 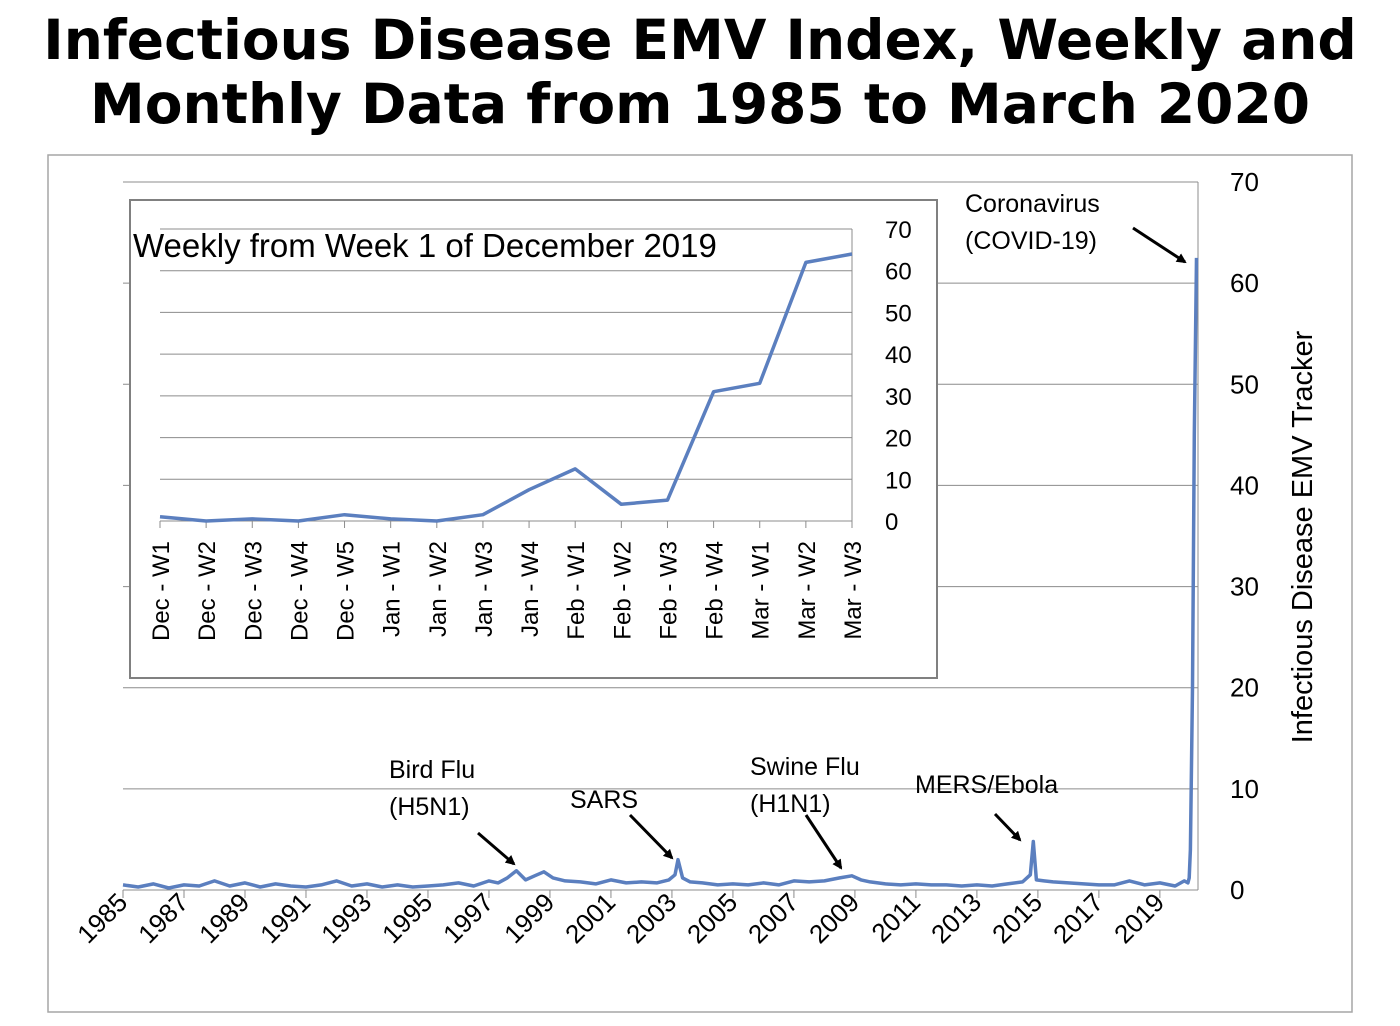 What do you see at coordinates (1244, 485) in the screenshot?
I see `main-y-tick-label: 40` at bounding box center [1244, 485].